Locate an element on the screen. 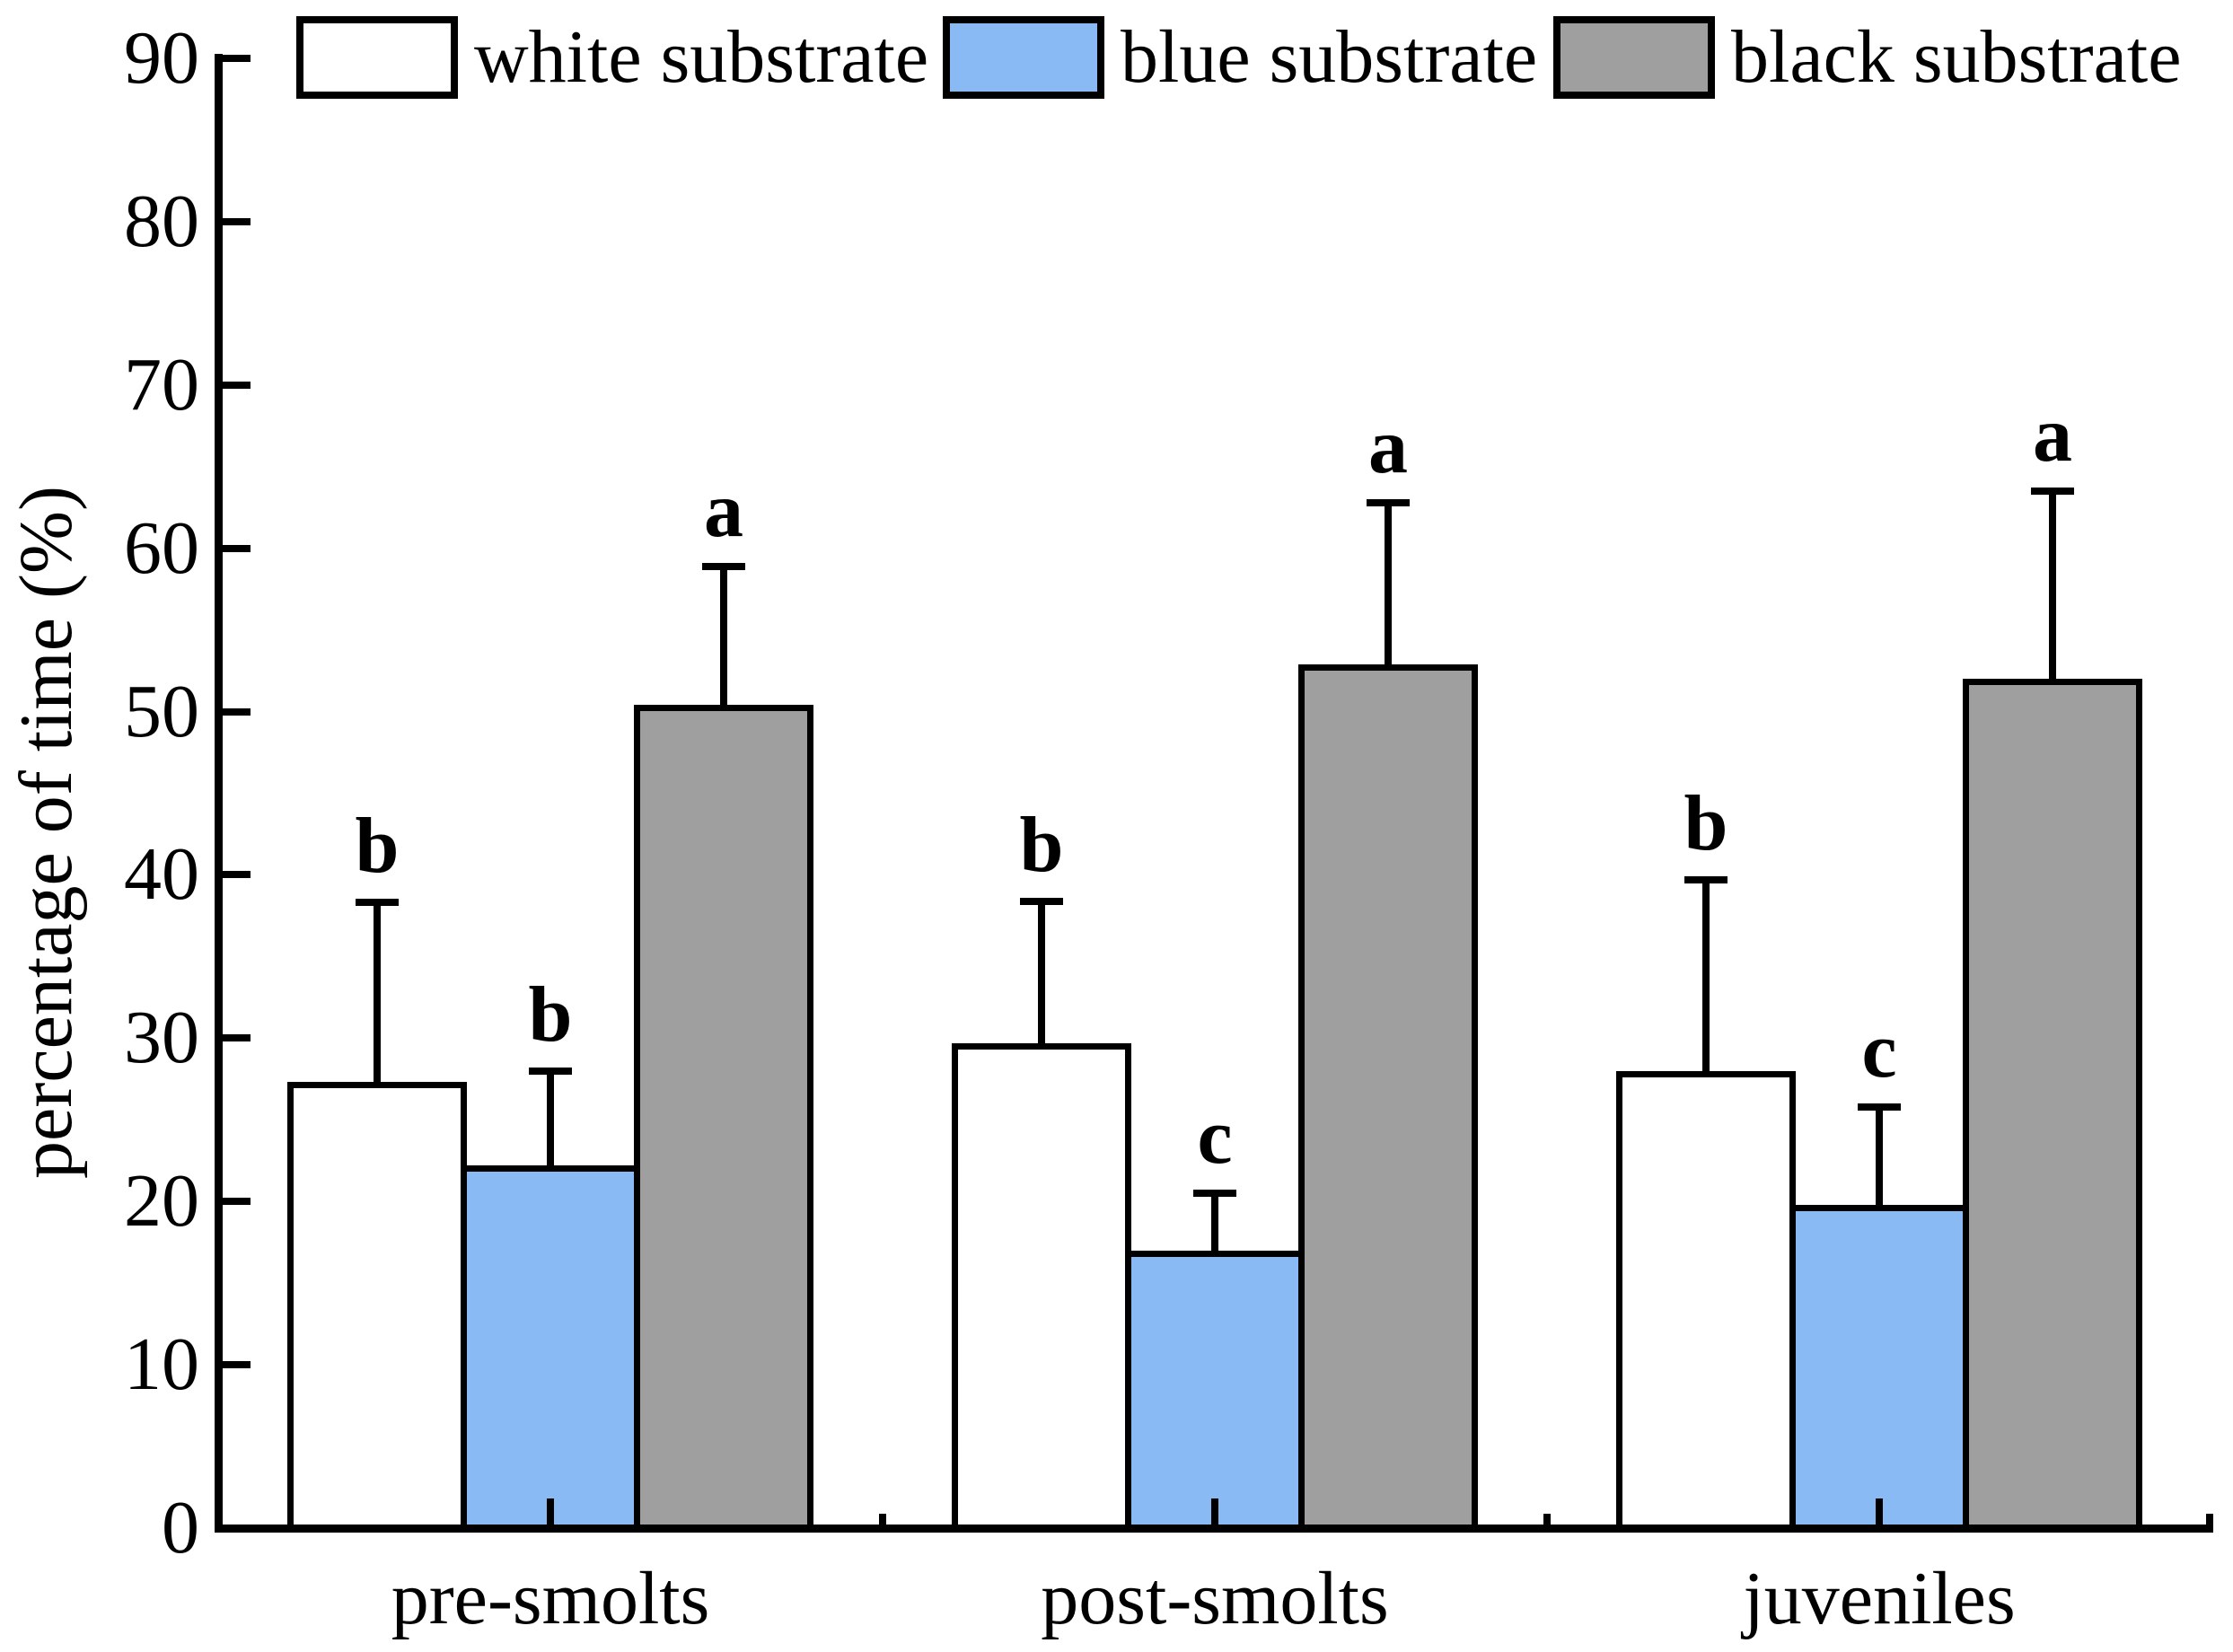  y-tick-label: 50 is located at coordinates (161, 711).